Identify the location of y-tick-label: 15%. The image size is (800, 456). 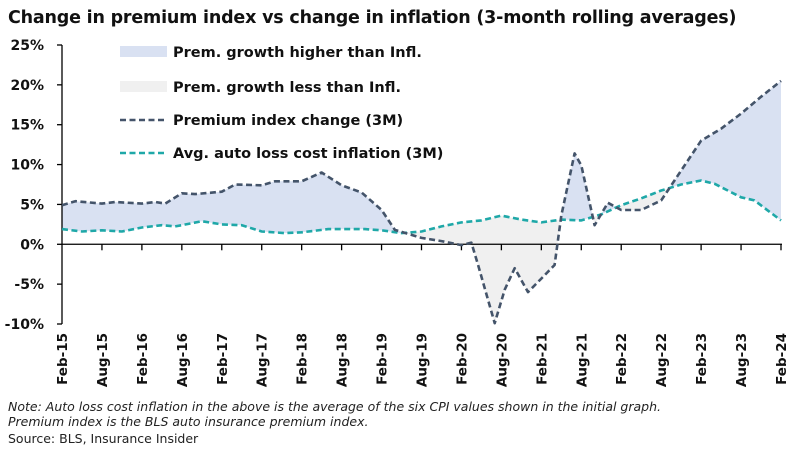
(27, 126).